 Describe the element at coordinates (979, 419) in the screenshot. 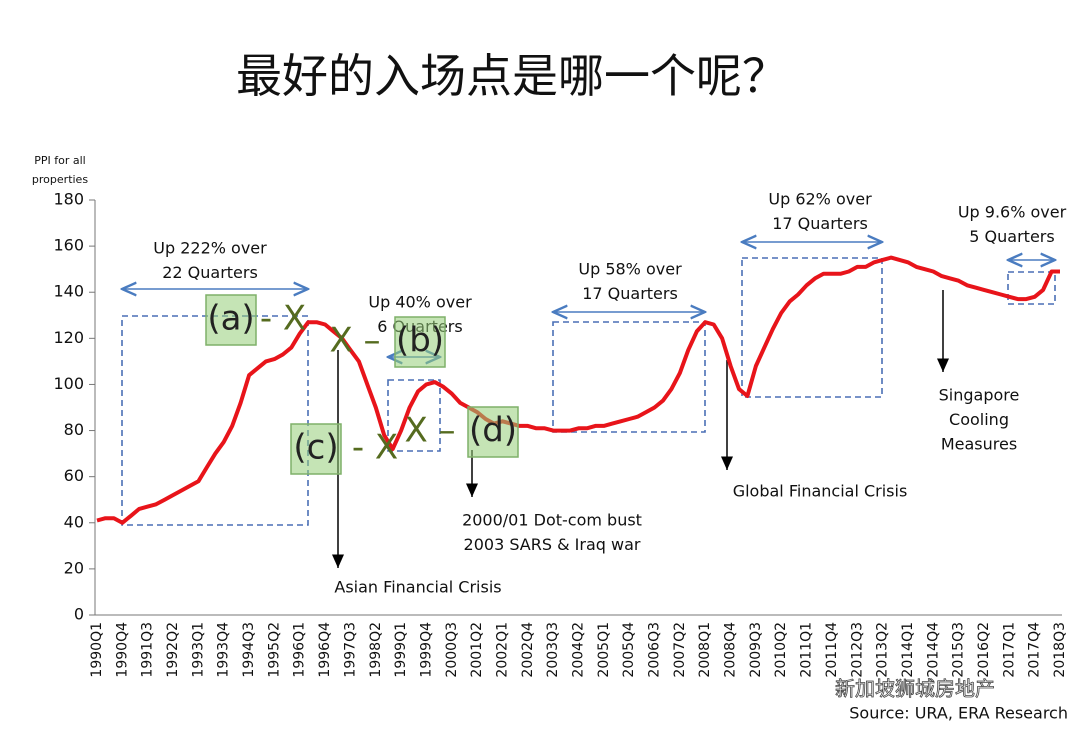

I see `annotation: Cooling` at that location.